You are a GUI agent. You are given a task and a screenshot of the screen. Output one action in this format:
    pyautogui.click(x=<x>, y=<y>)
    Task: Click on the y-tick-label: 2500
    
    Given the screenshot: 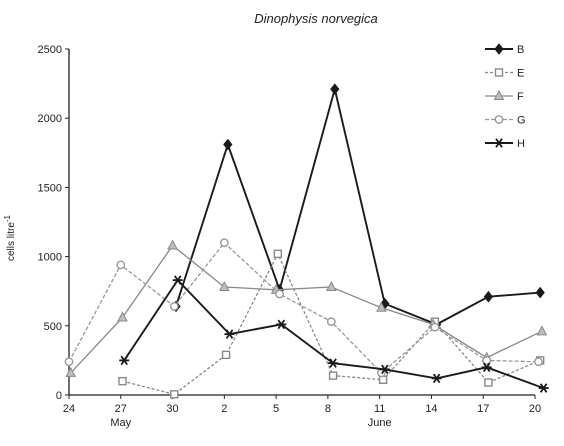 What is the action you would take?
    pyautogui.click(x=50, y=50)
    